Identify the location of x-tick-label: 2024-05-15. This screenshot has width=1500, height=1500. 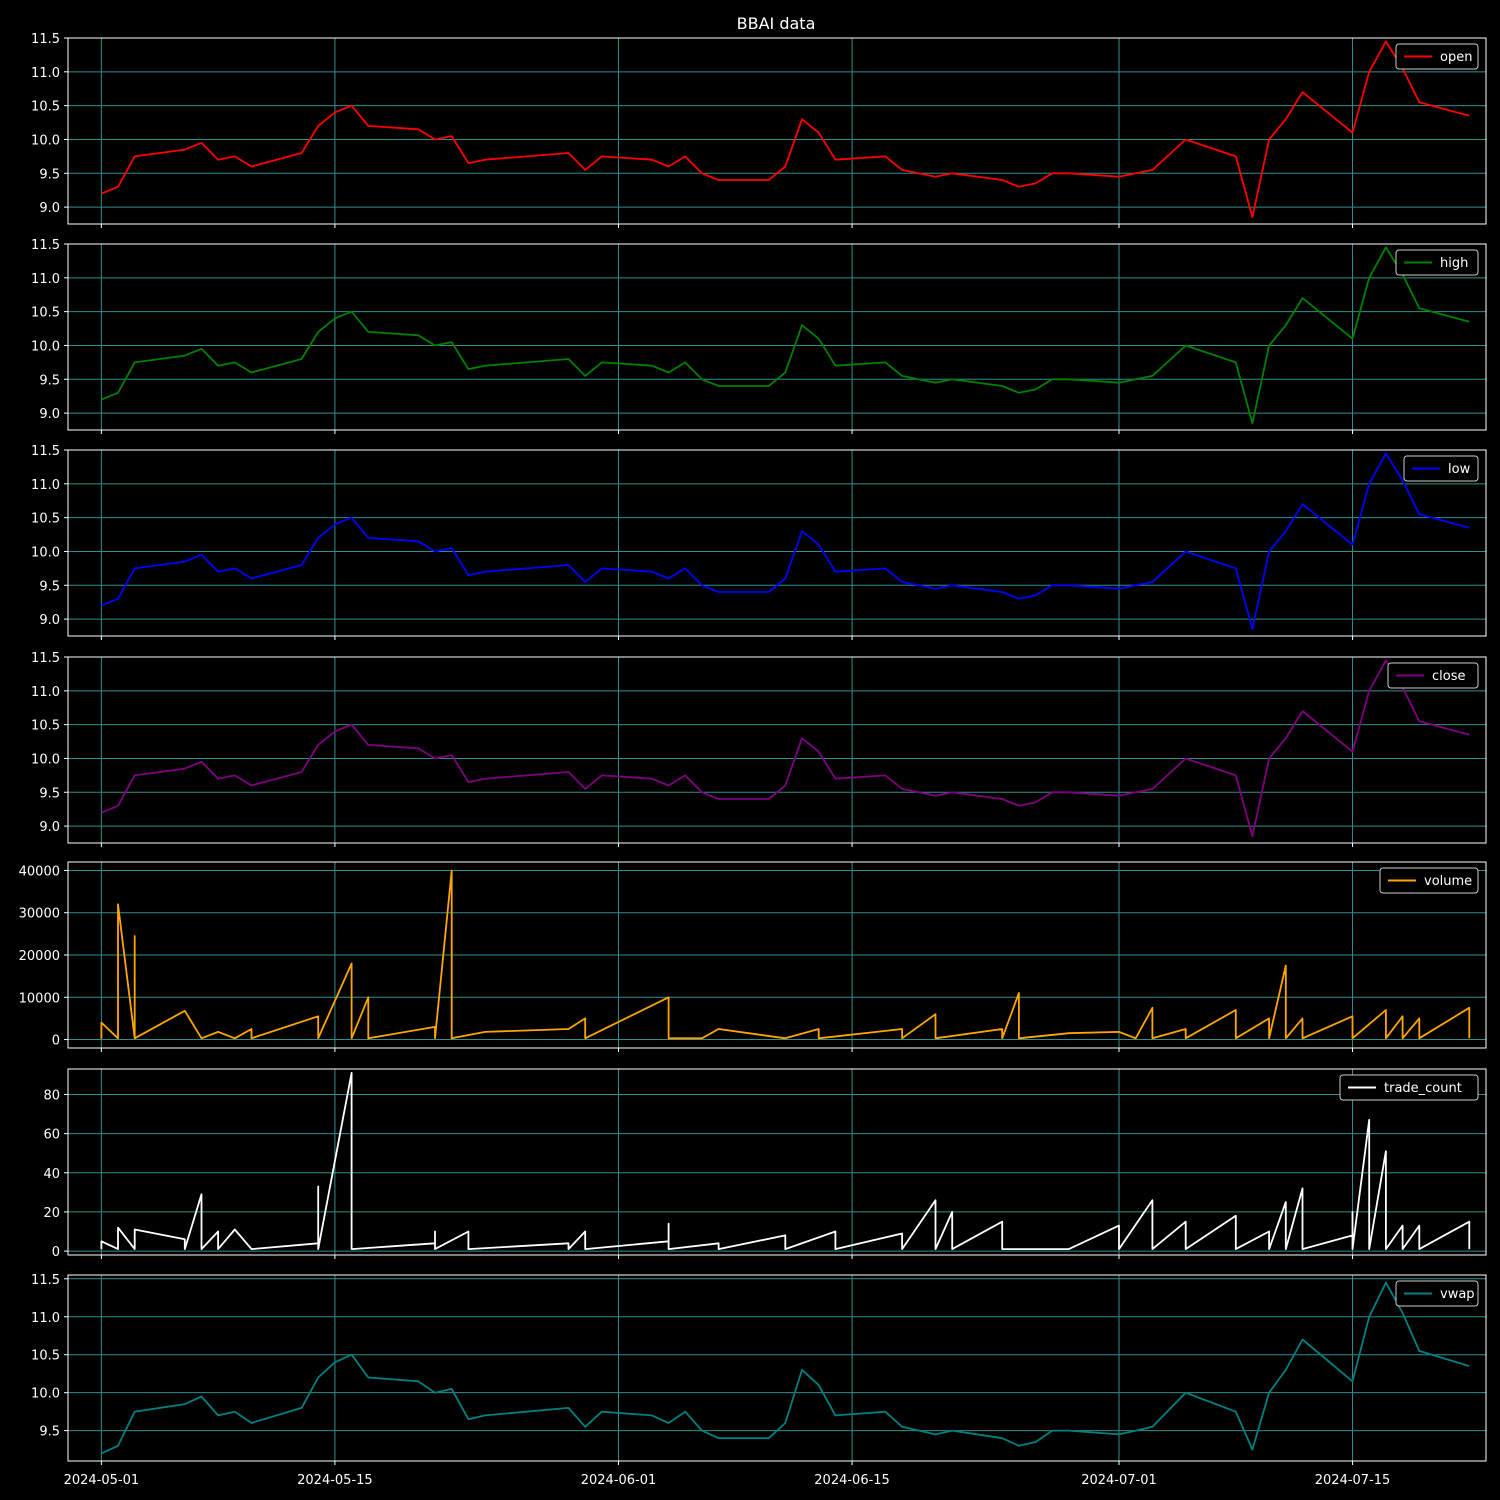
(335, 1480).